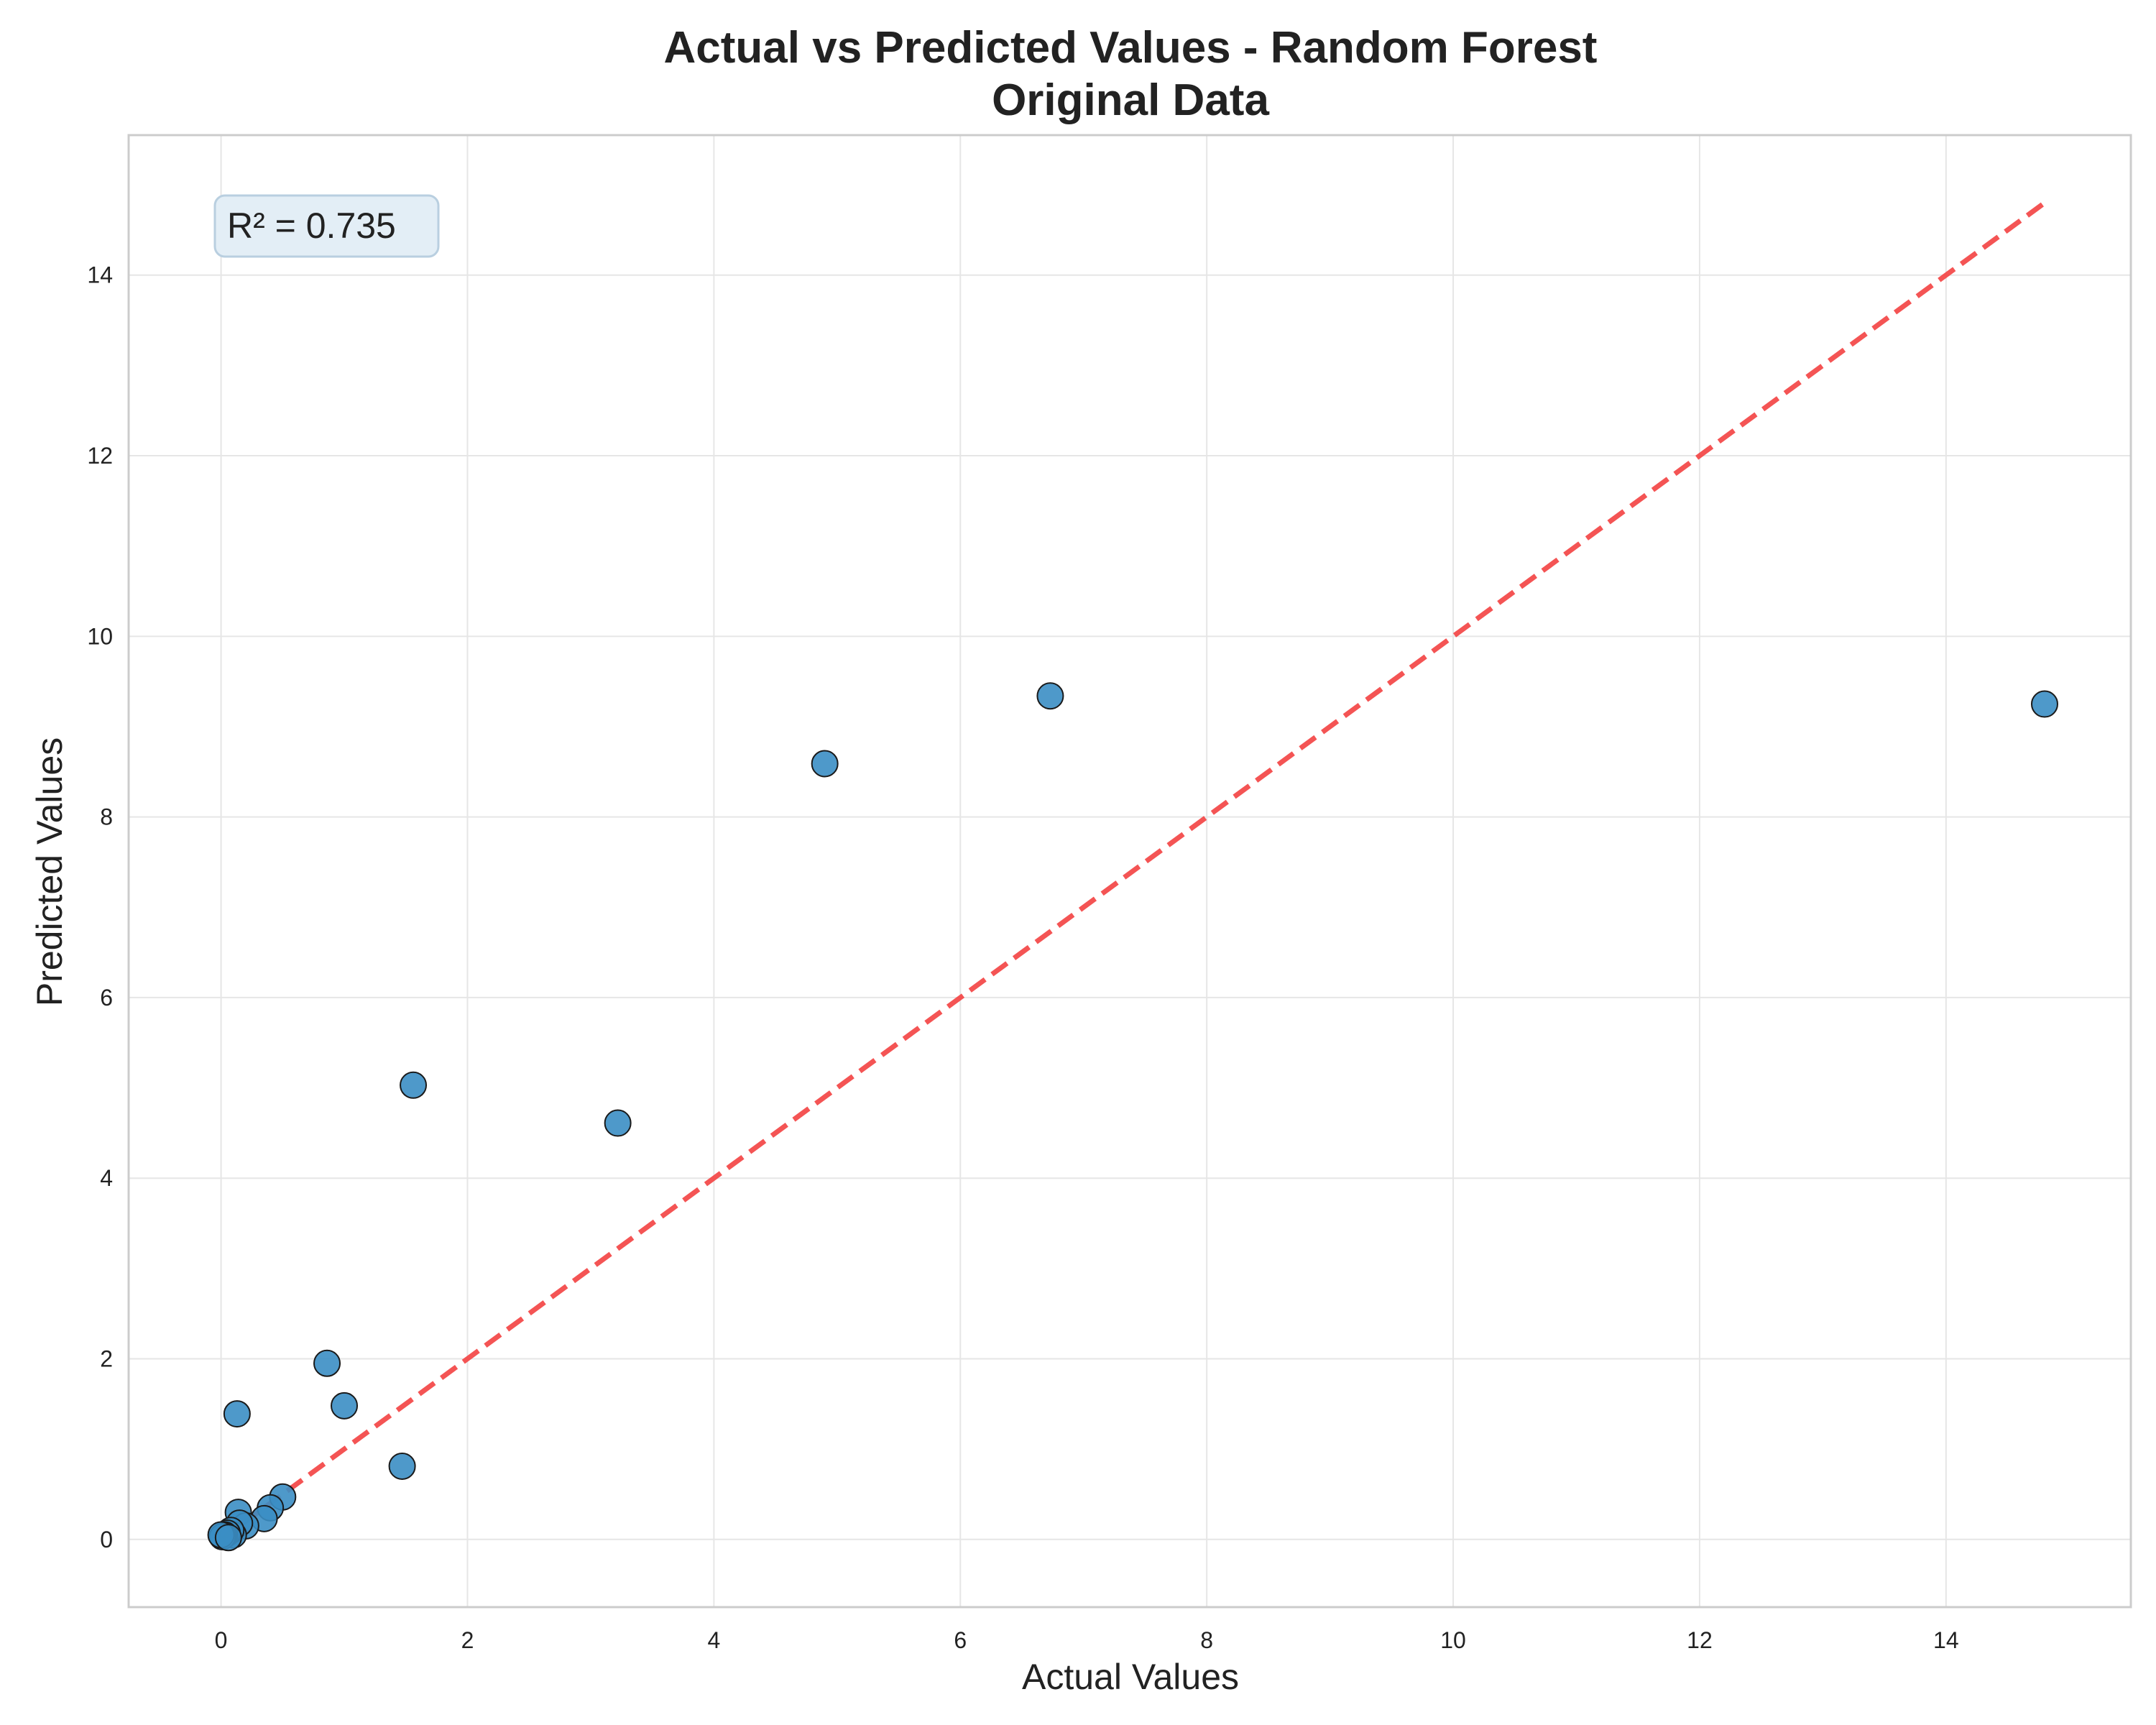 This screenshot has width=2156, height=1725. Describe the element at coordinates (221, 1640) in the screenshot. I see `x-tick-label: 0` at that location.